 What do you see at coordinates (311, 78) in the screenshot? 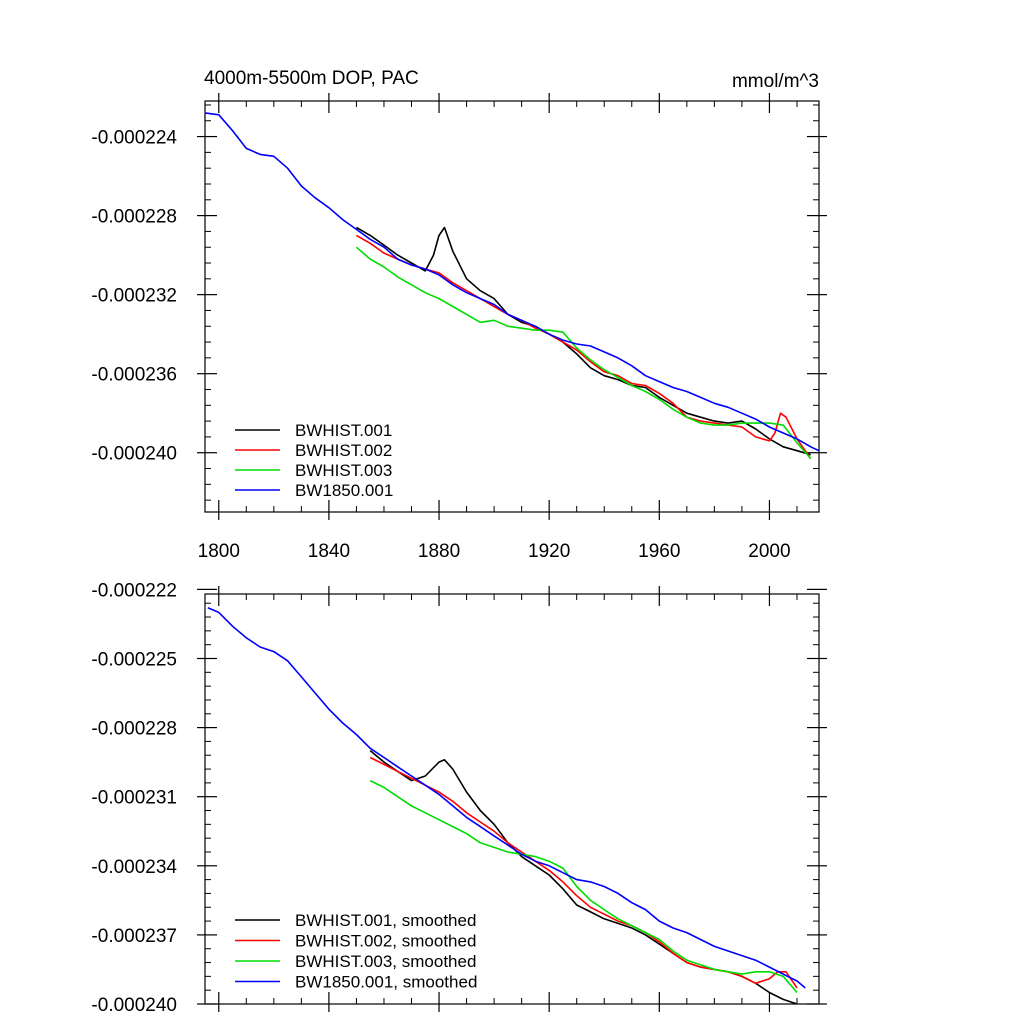
I see `panel-title: 4000m-5500m DOP, PAC` at bounding box center [311, 78].